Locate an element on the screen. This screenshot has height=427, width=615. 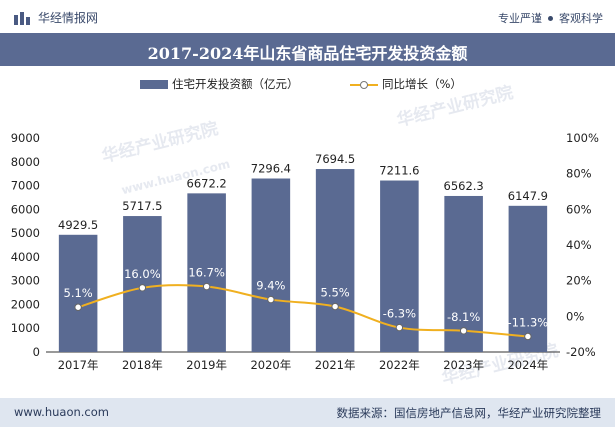
bar-value-label: 4929.5 is located at coordinates (78, 225).